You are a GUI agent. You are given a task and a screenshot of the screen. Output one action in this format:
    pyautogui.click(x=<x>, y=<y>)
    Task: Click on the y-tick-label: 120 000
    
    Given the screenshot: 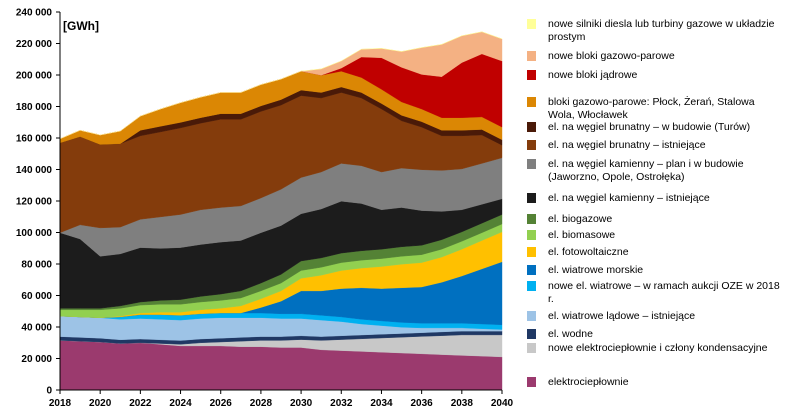 What is the action you would take?
    pyautogui.click(x=34, y=202)
    